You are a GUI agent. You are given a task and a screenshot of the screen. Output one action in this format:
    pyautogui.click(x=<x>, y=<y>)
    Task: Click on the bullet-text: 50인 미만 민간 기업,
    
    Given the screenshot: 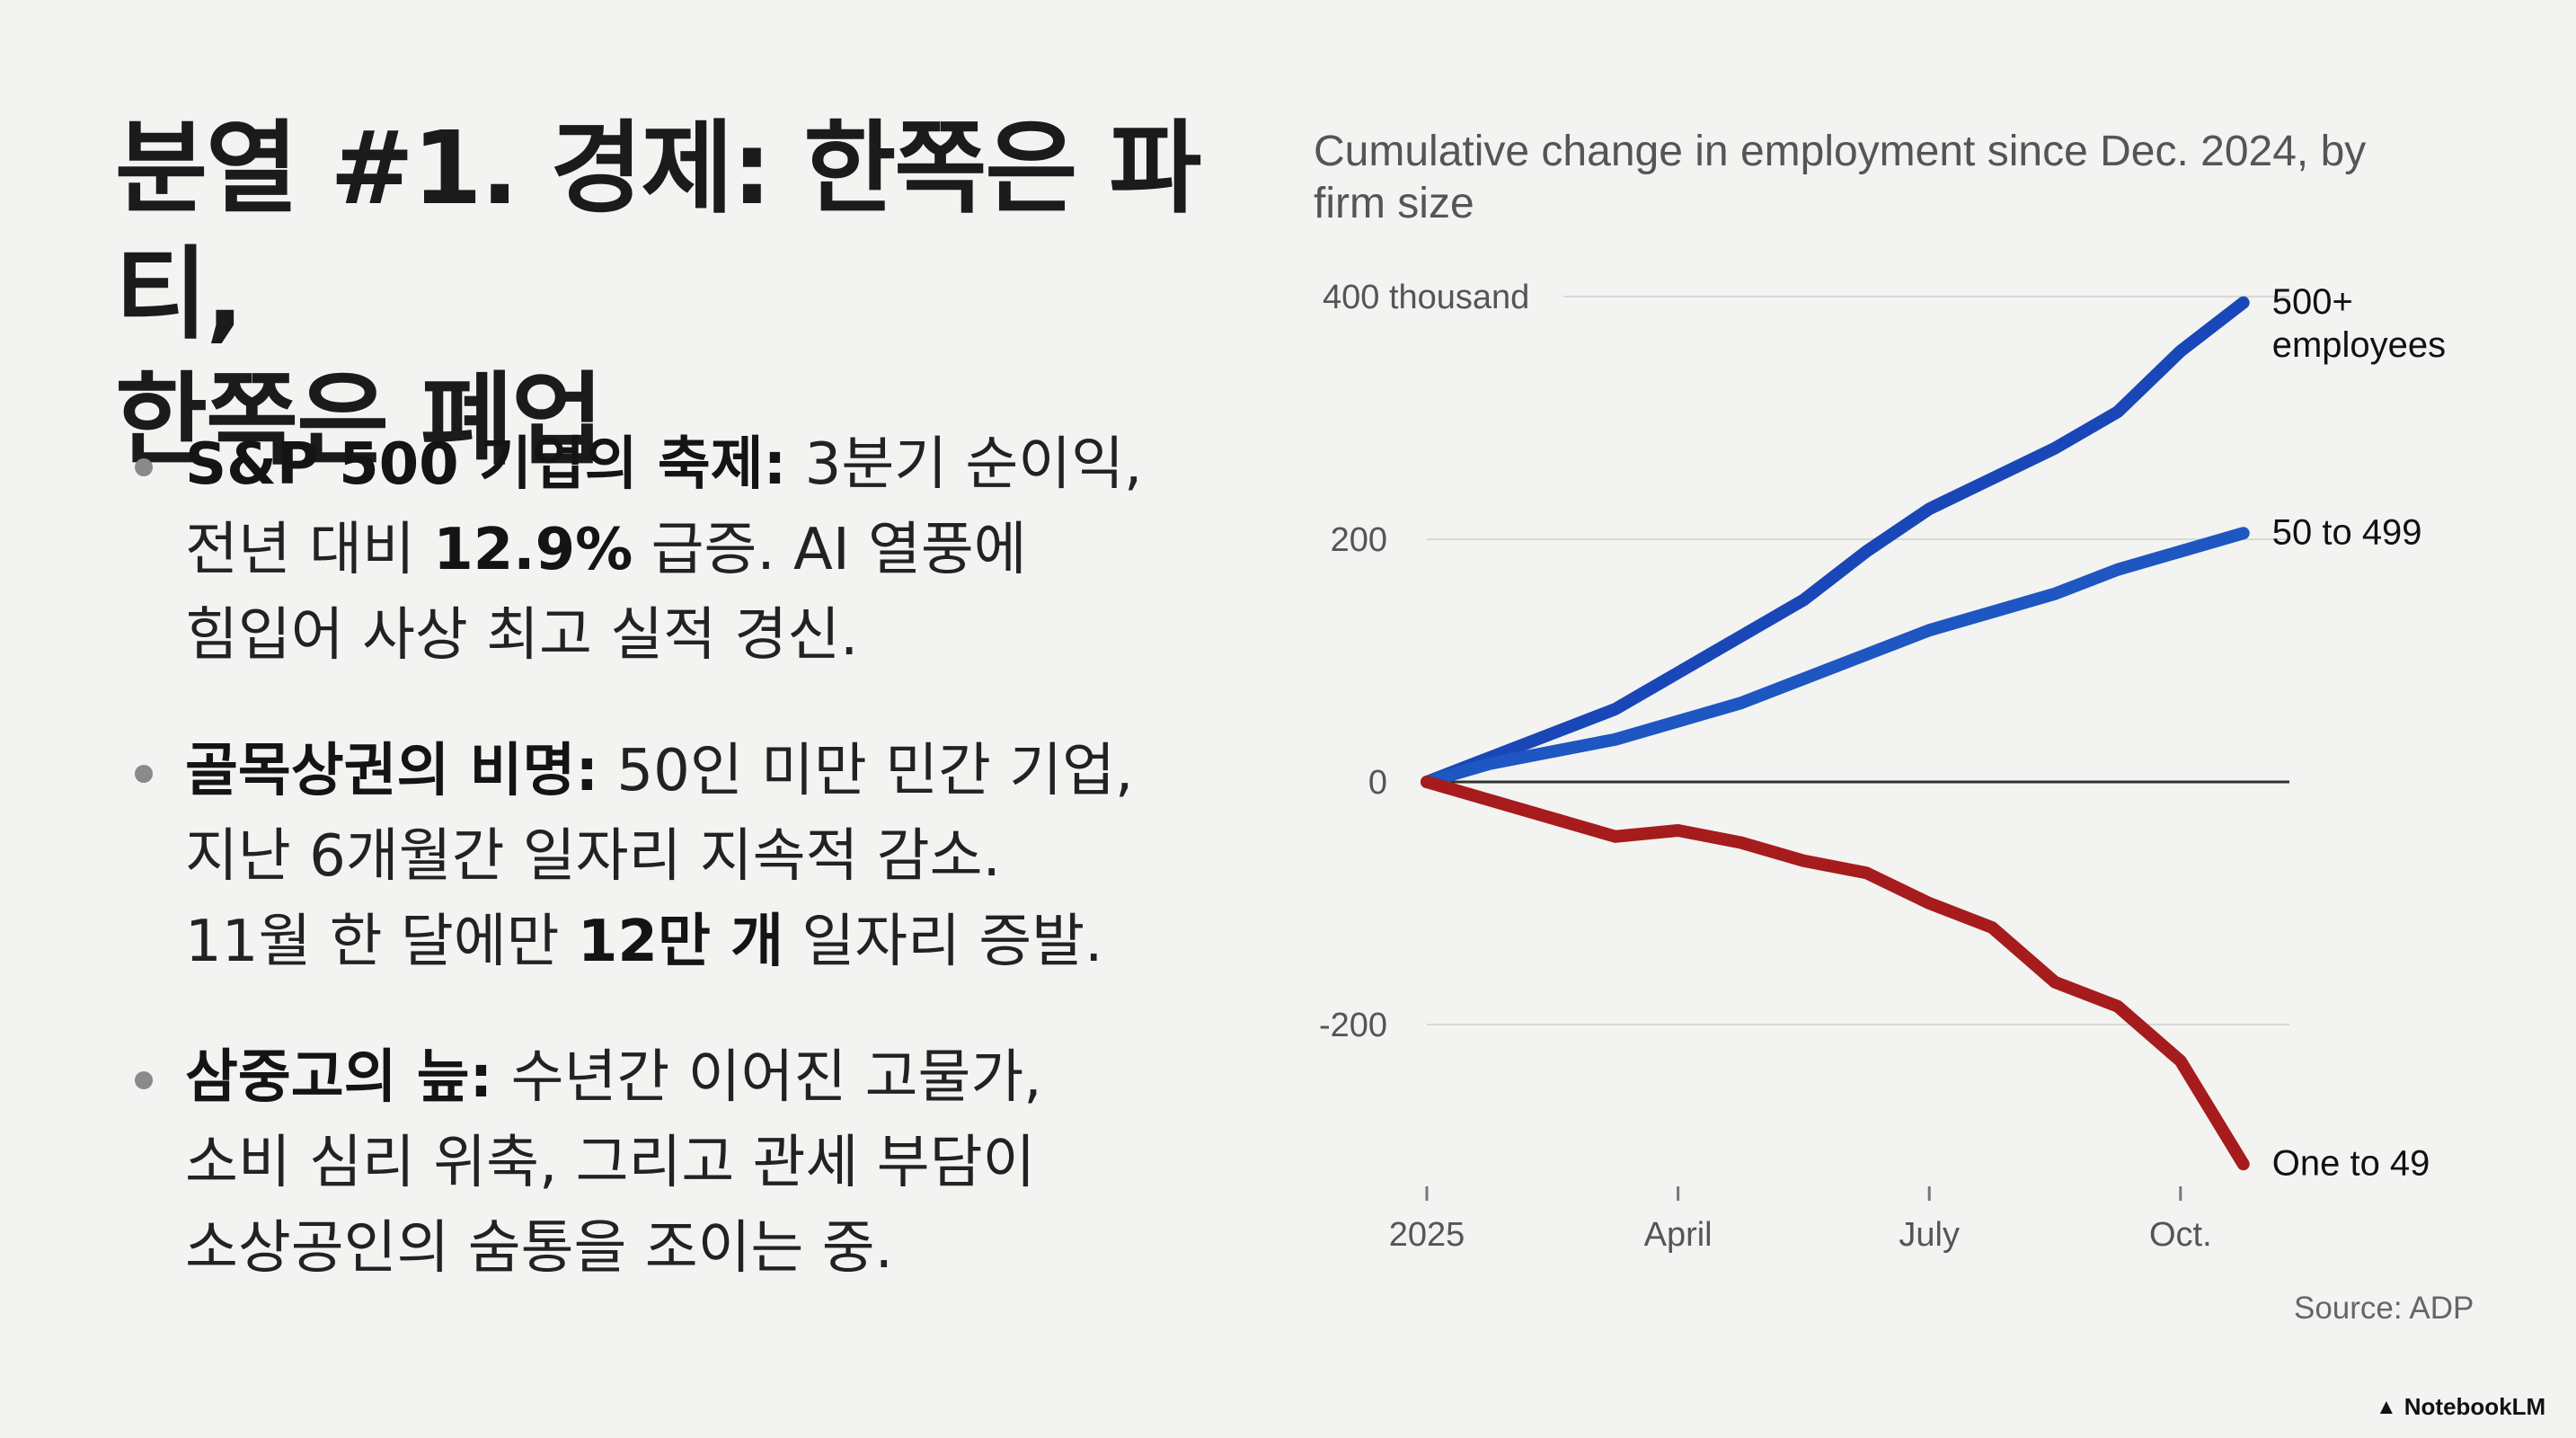 What is the action you would take?
    pyautogui.click(x=866, y=771)
    